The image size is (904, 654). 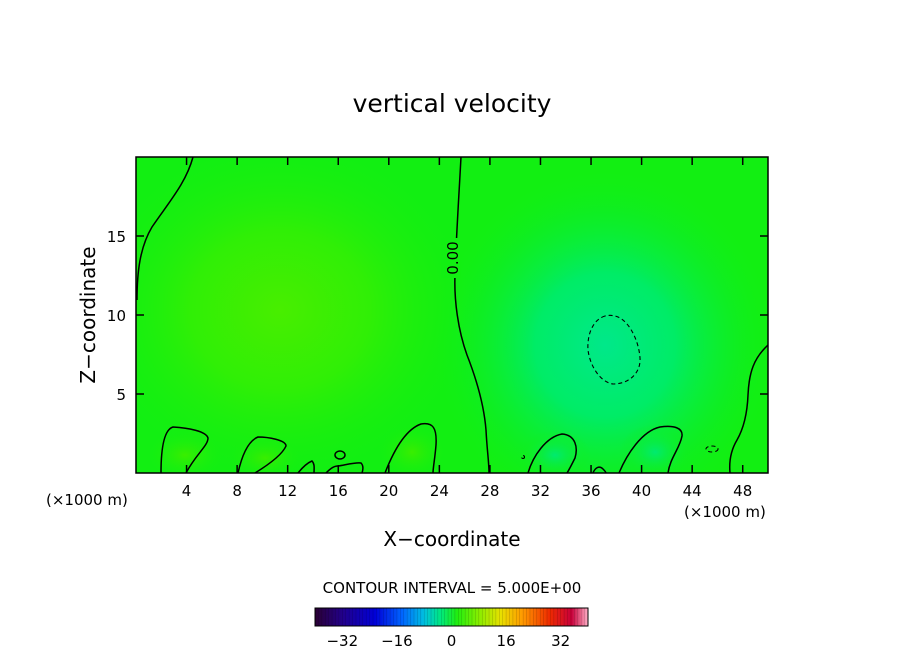 I want to click on colorbar-tick-label: 0, so click(x=452, y=641).